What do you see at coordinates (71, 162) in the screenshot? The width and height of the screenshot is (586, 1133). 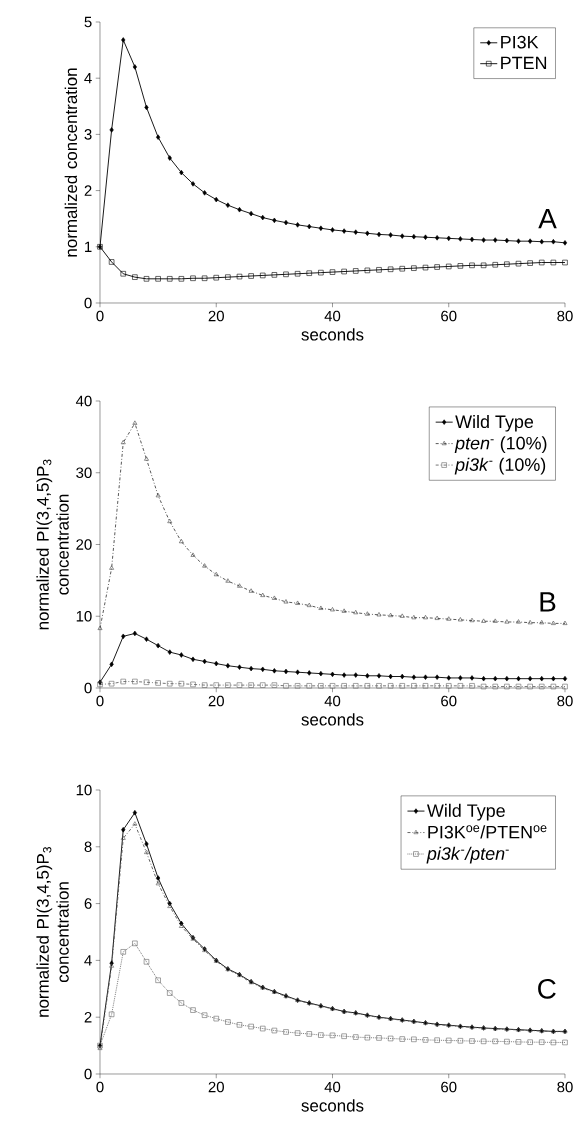 I see `y-axis-title: normalized concentration` at bounding box center [71, 162].